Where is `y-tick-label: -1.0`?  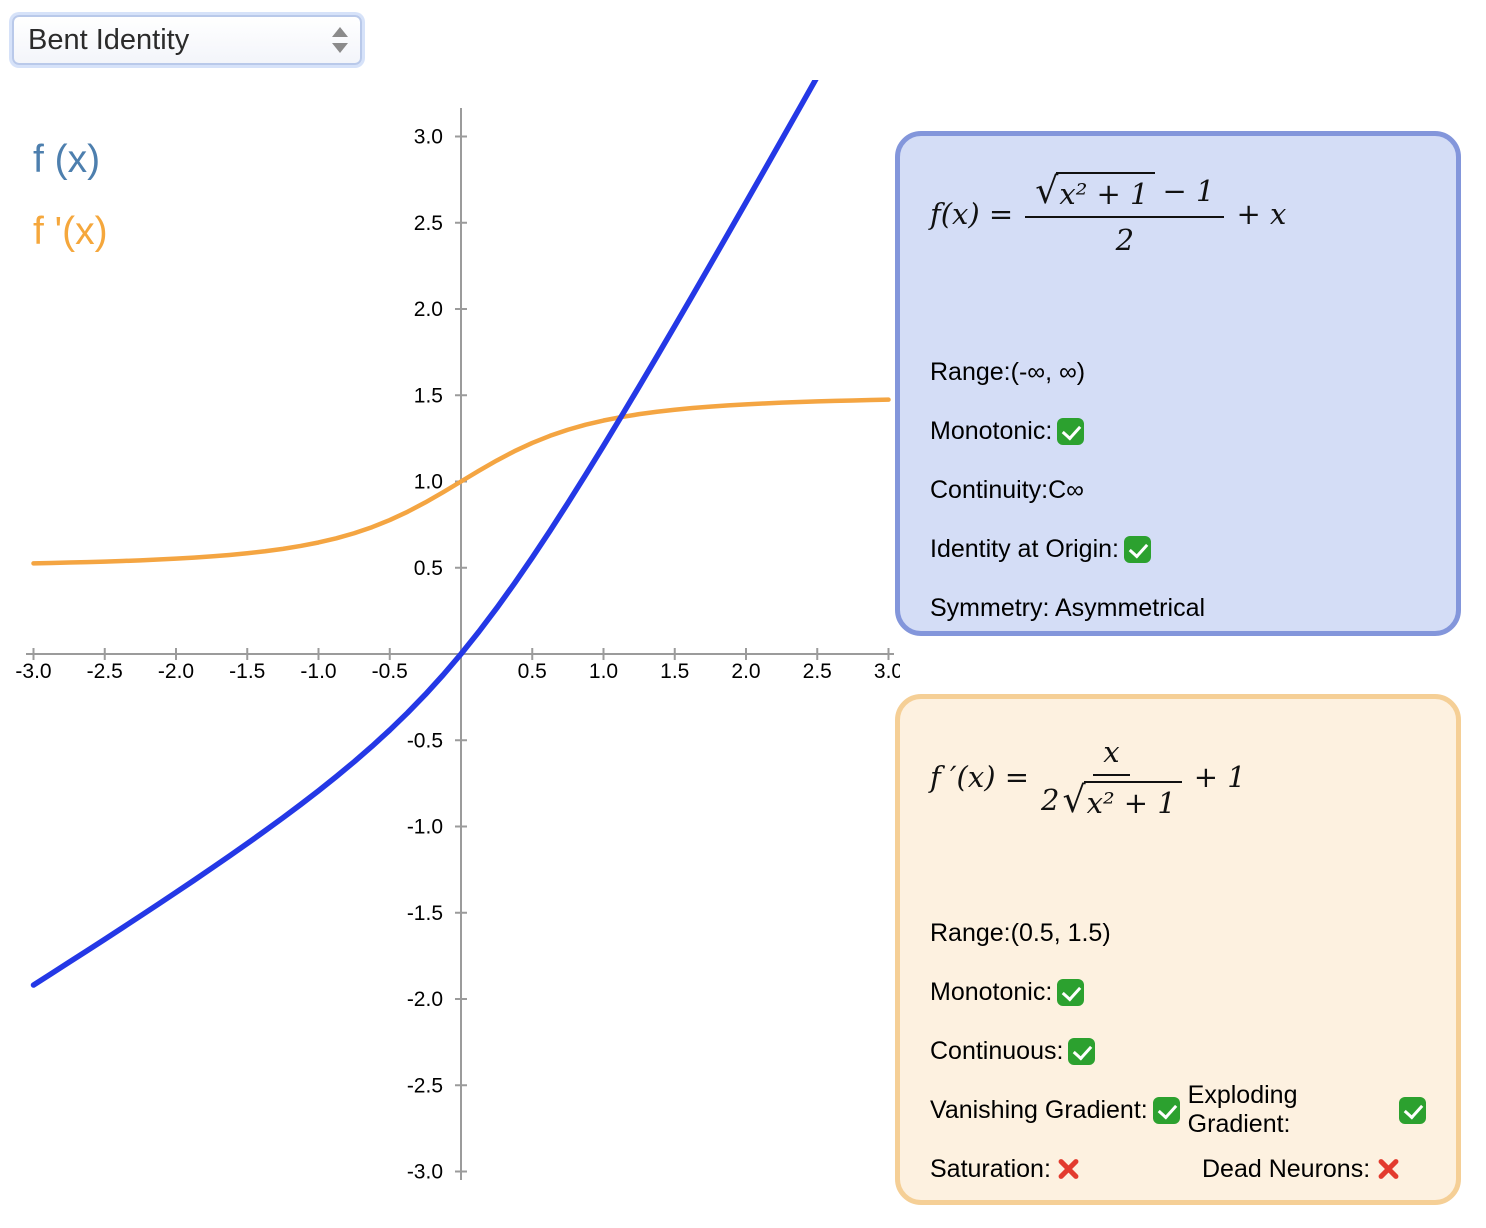 y-tick-label: -1.0 is located at coordinates (425, 827).